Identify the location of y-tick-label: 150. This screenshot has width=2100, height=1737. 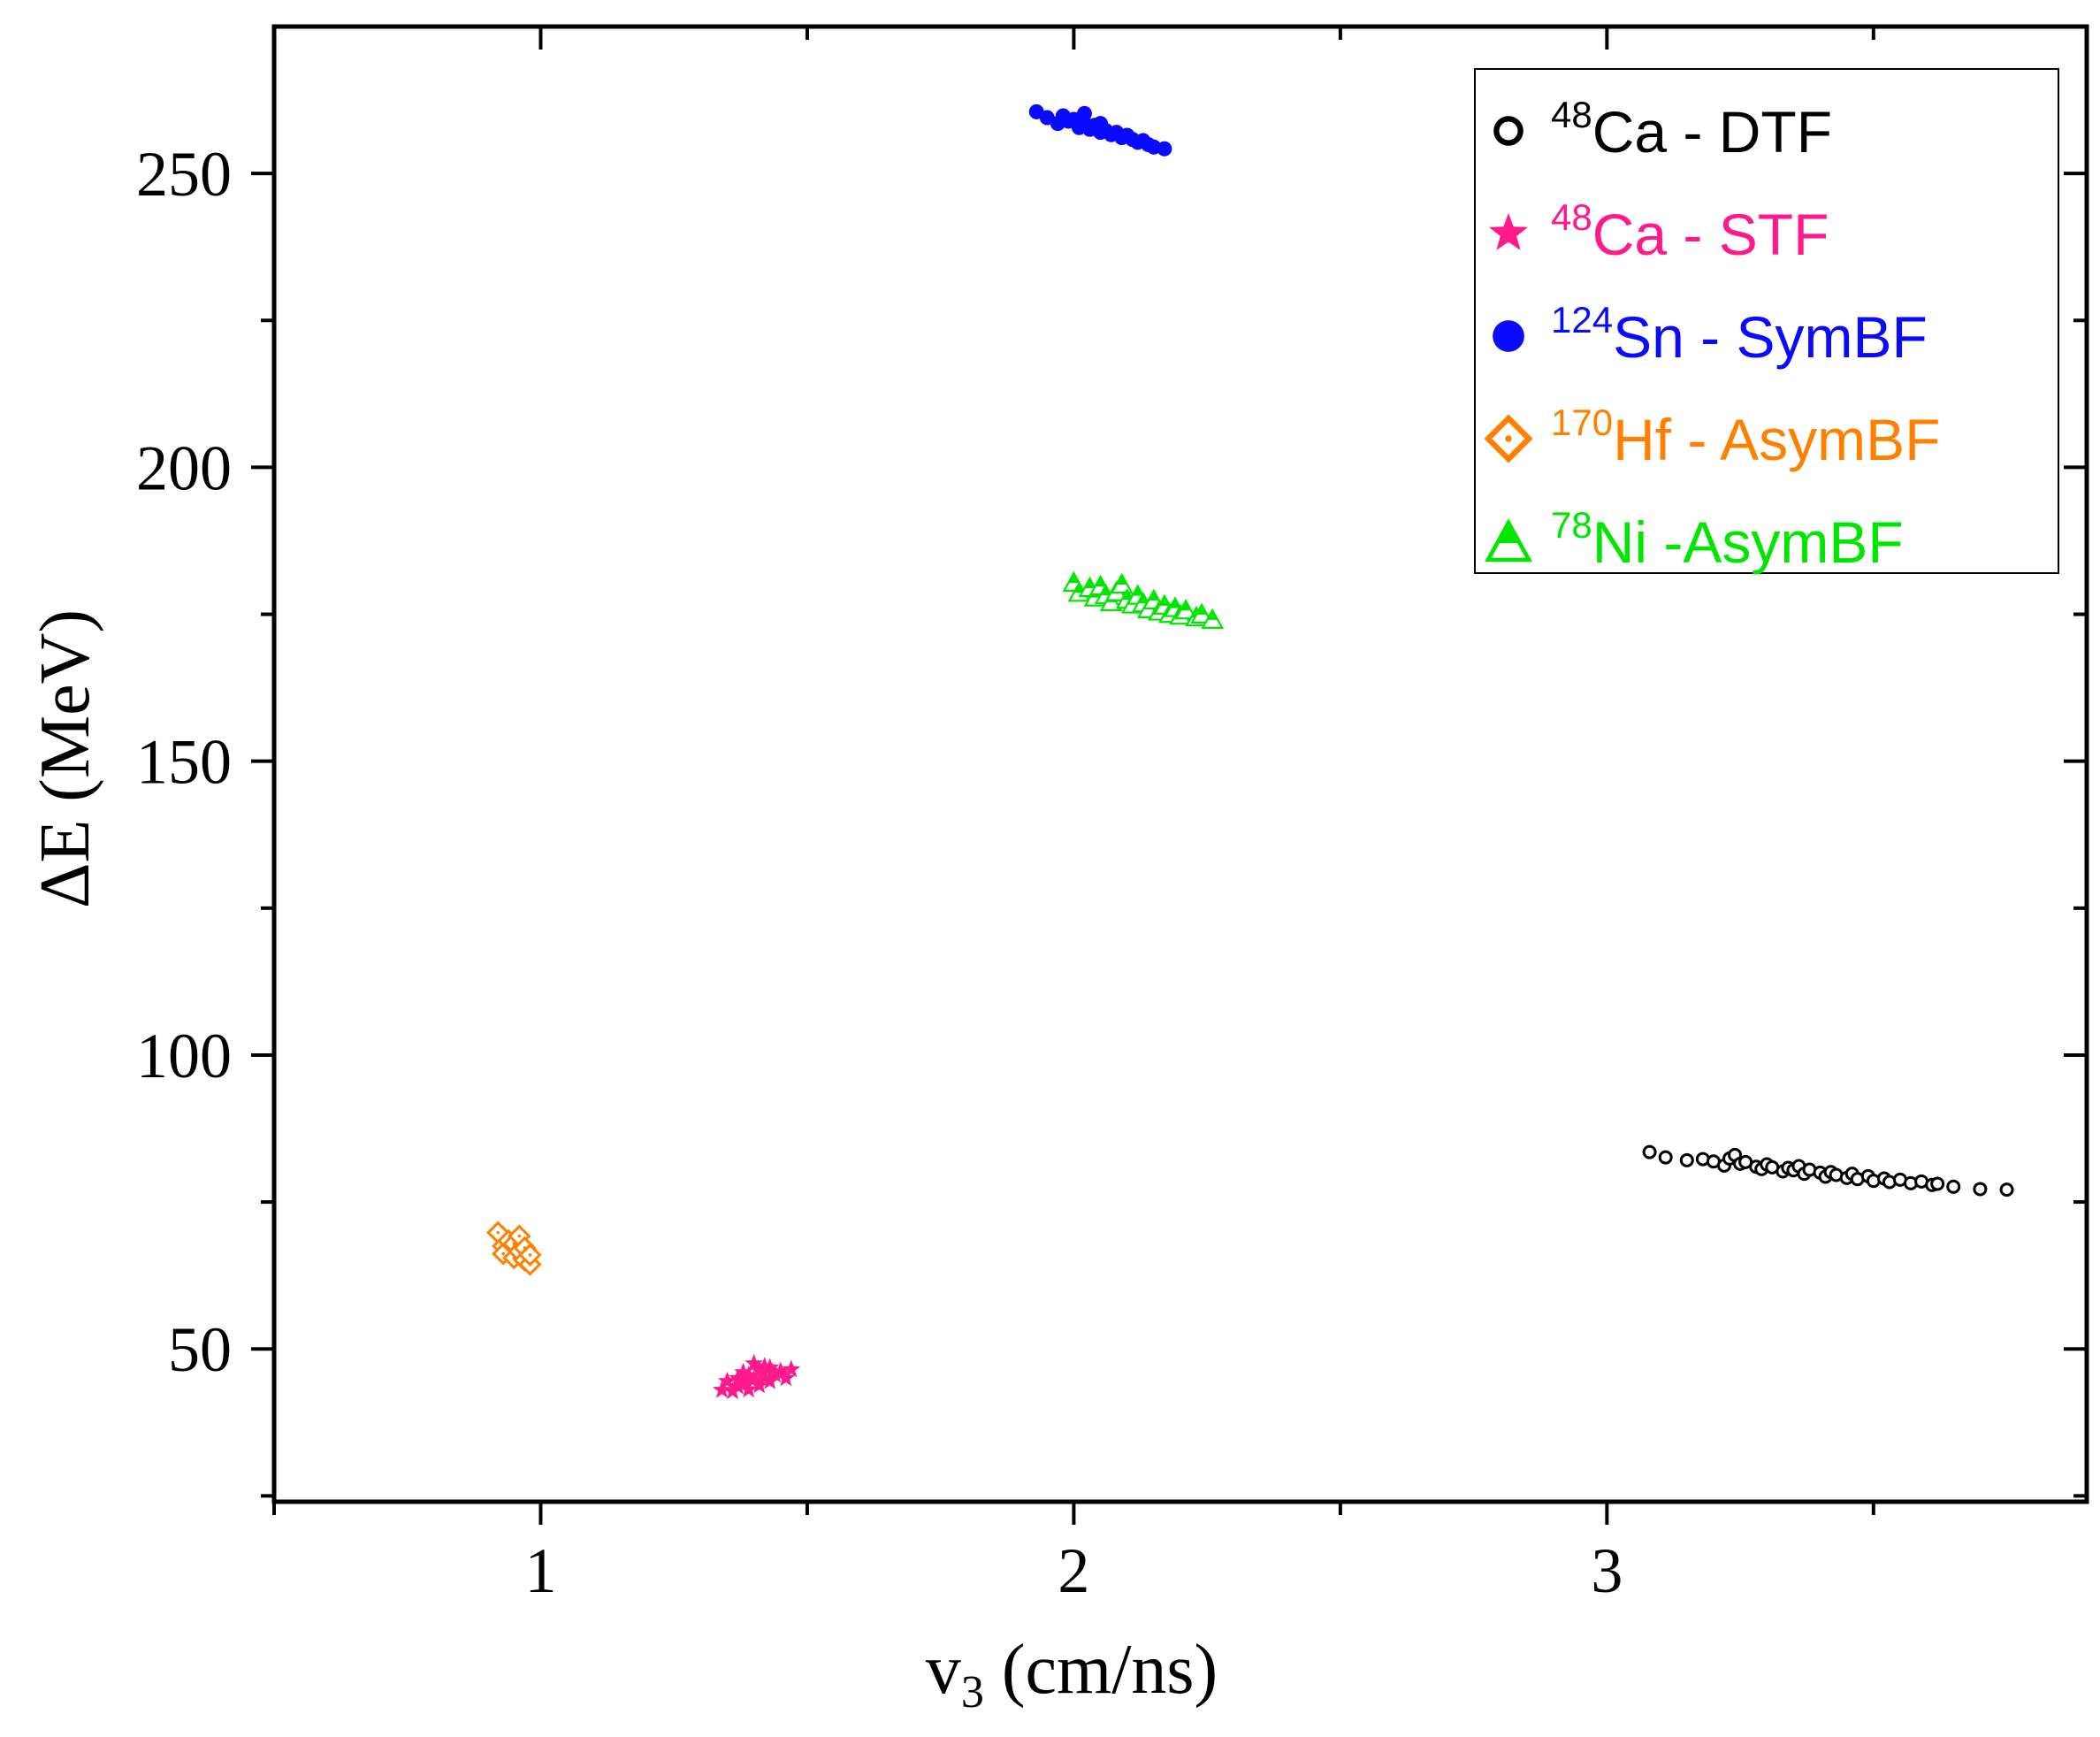
(184, 763).